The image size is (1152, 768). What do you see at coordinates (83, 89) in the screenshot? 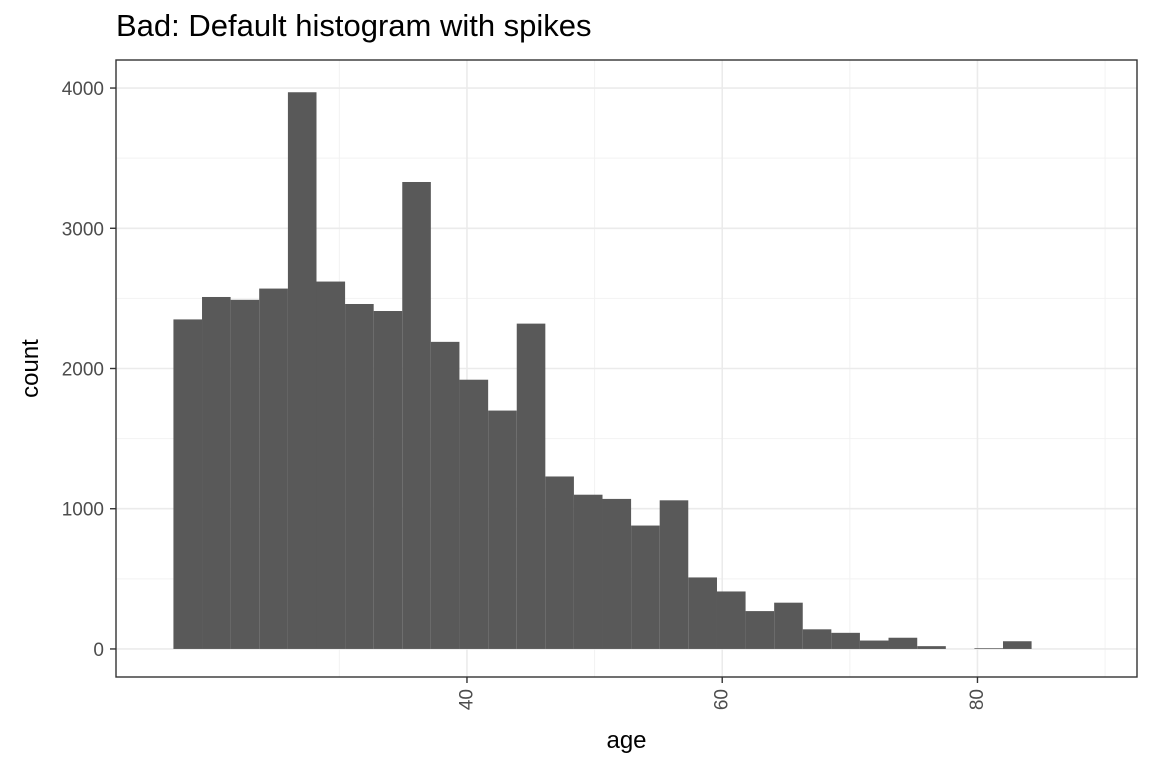
I see `y-tick-label: 4000` at bounding box center [83, 89].